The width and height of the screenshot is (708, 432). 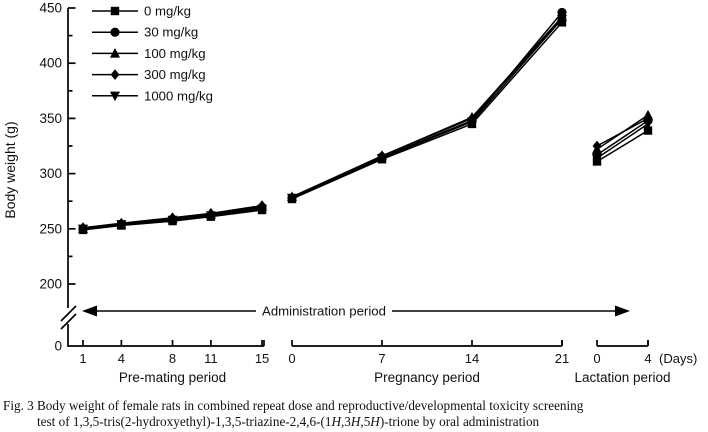 What do you see at coordinates (50, 118) in the screenshot?
I see `svg-text: 350` at bounding box center [50, 118].